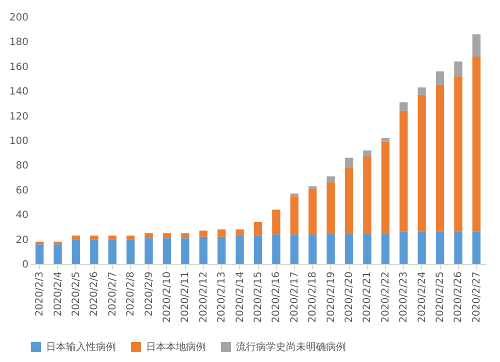 The height and width of the screenshot is (362, 500). Describe the element at coordinates (112, 294) in the screenshot. I see `x-tick-label: 2020/2/7` at that location.